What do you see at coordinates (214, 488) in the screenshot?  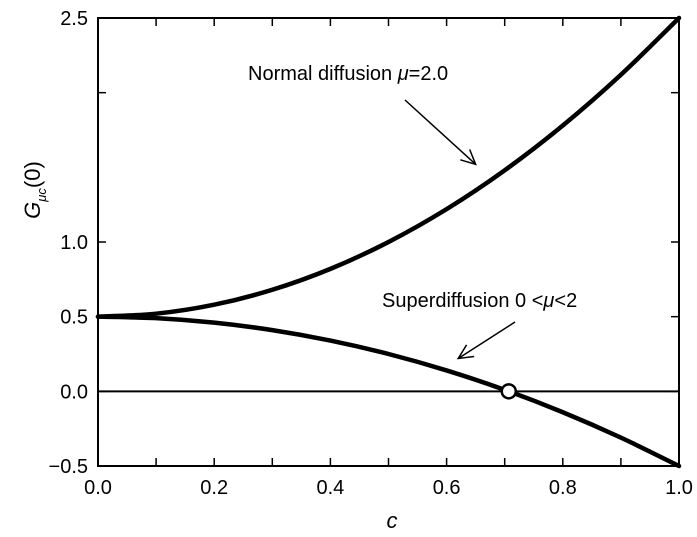 I see `x-tick-label: 0.2` at bounding box center [214, 488].